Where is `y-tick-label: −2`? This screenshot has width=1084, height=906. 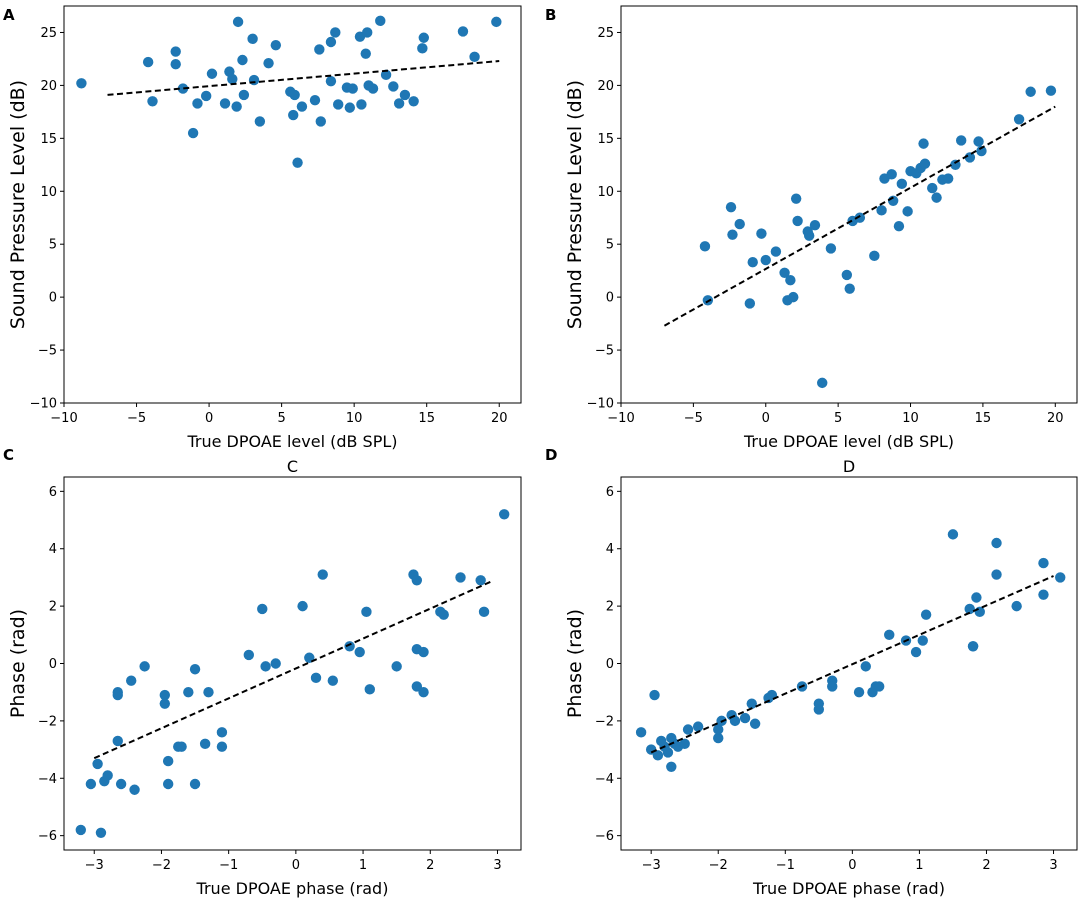
y-tick-label: −2 is located at coordinates (604, 721).